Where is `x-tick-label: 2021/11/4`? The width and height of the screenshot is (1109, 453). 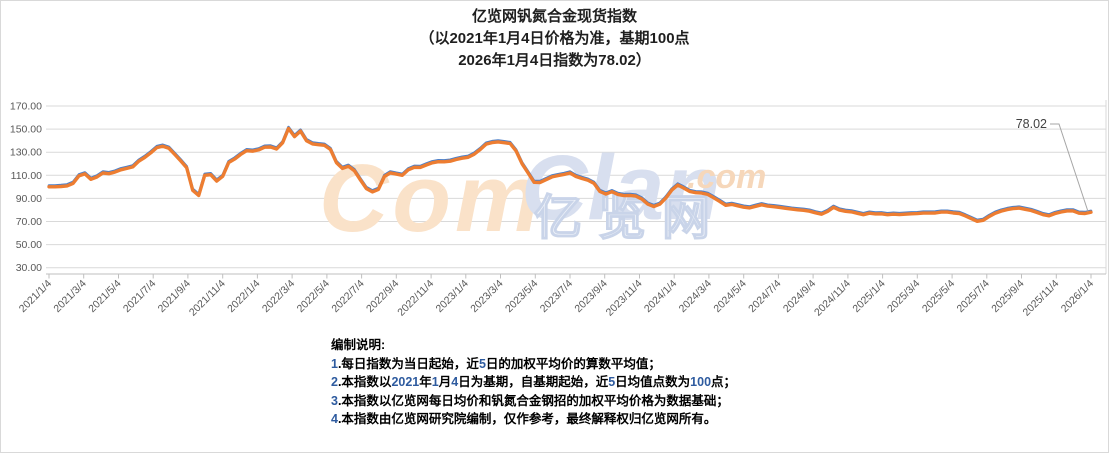 x-tick-label: 2021/11/4 is located at coordinates (207, 298).